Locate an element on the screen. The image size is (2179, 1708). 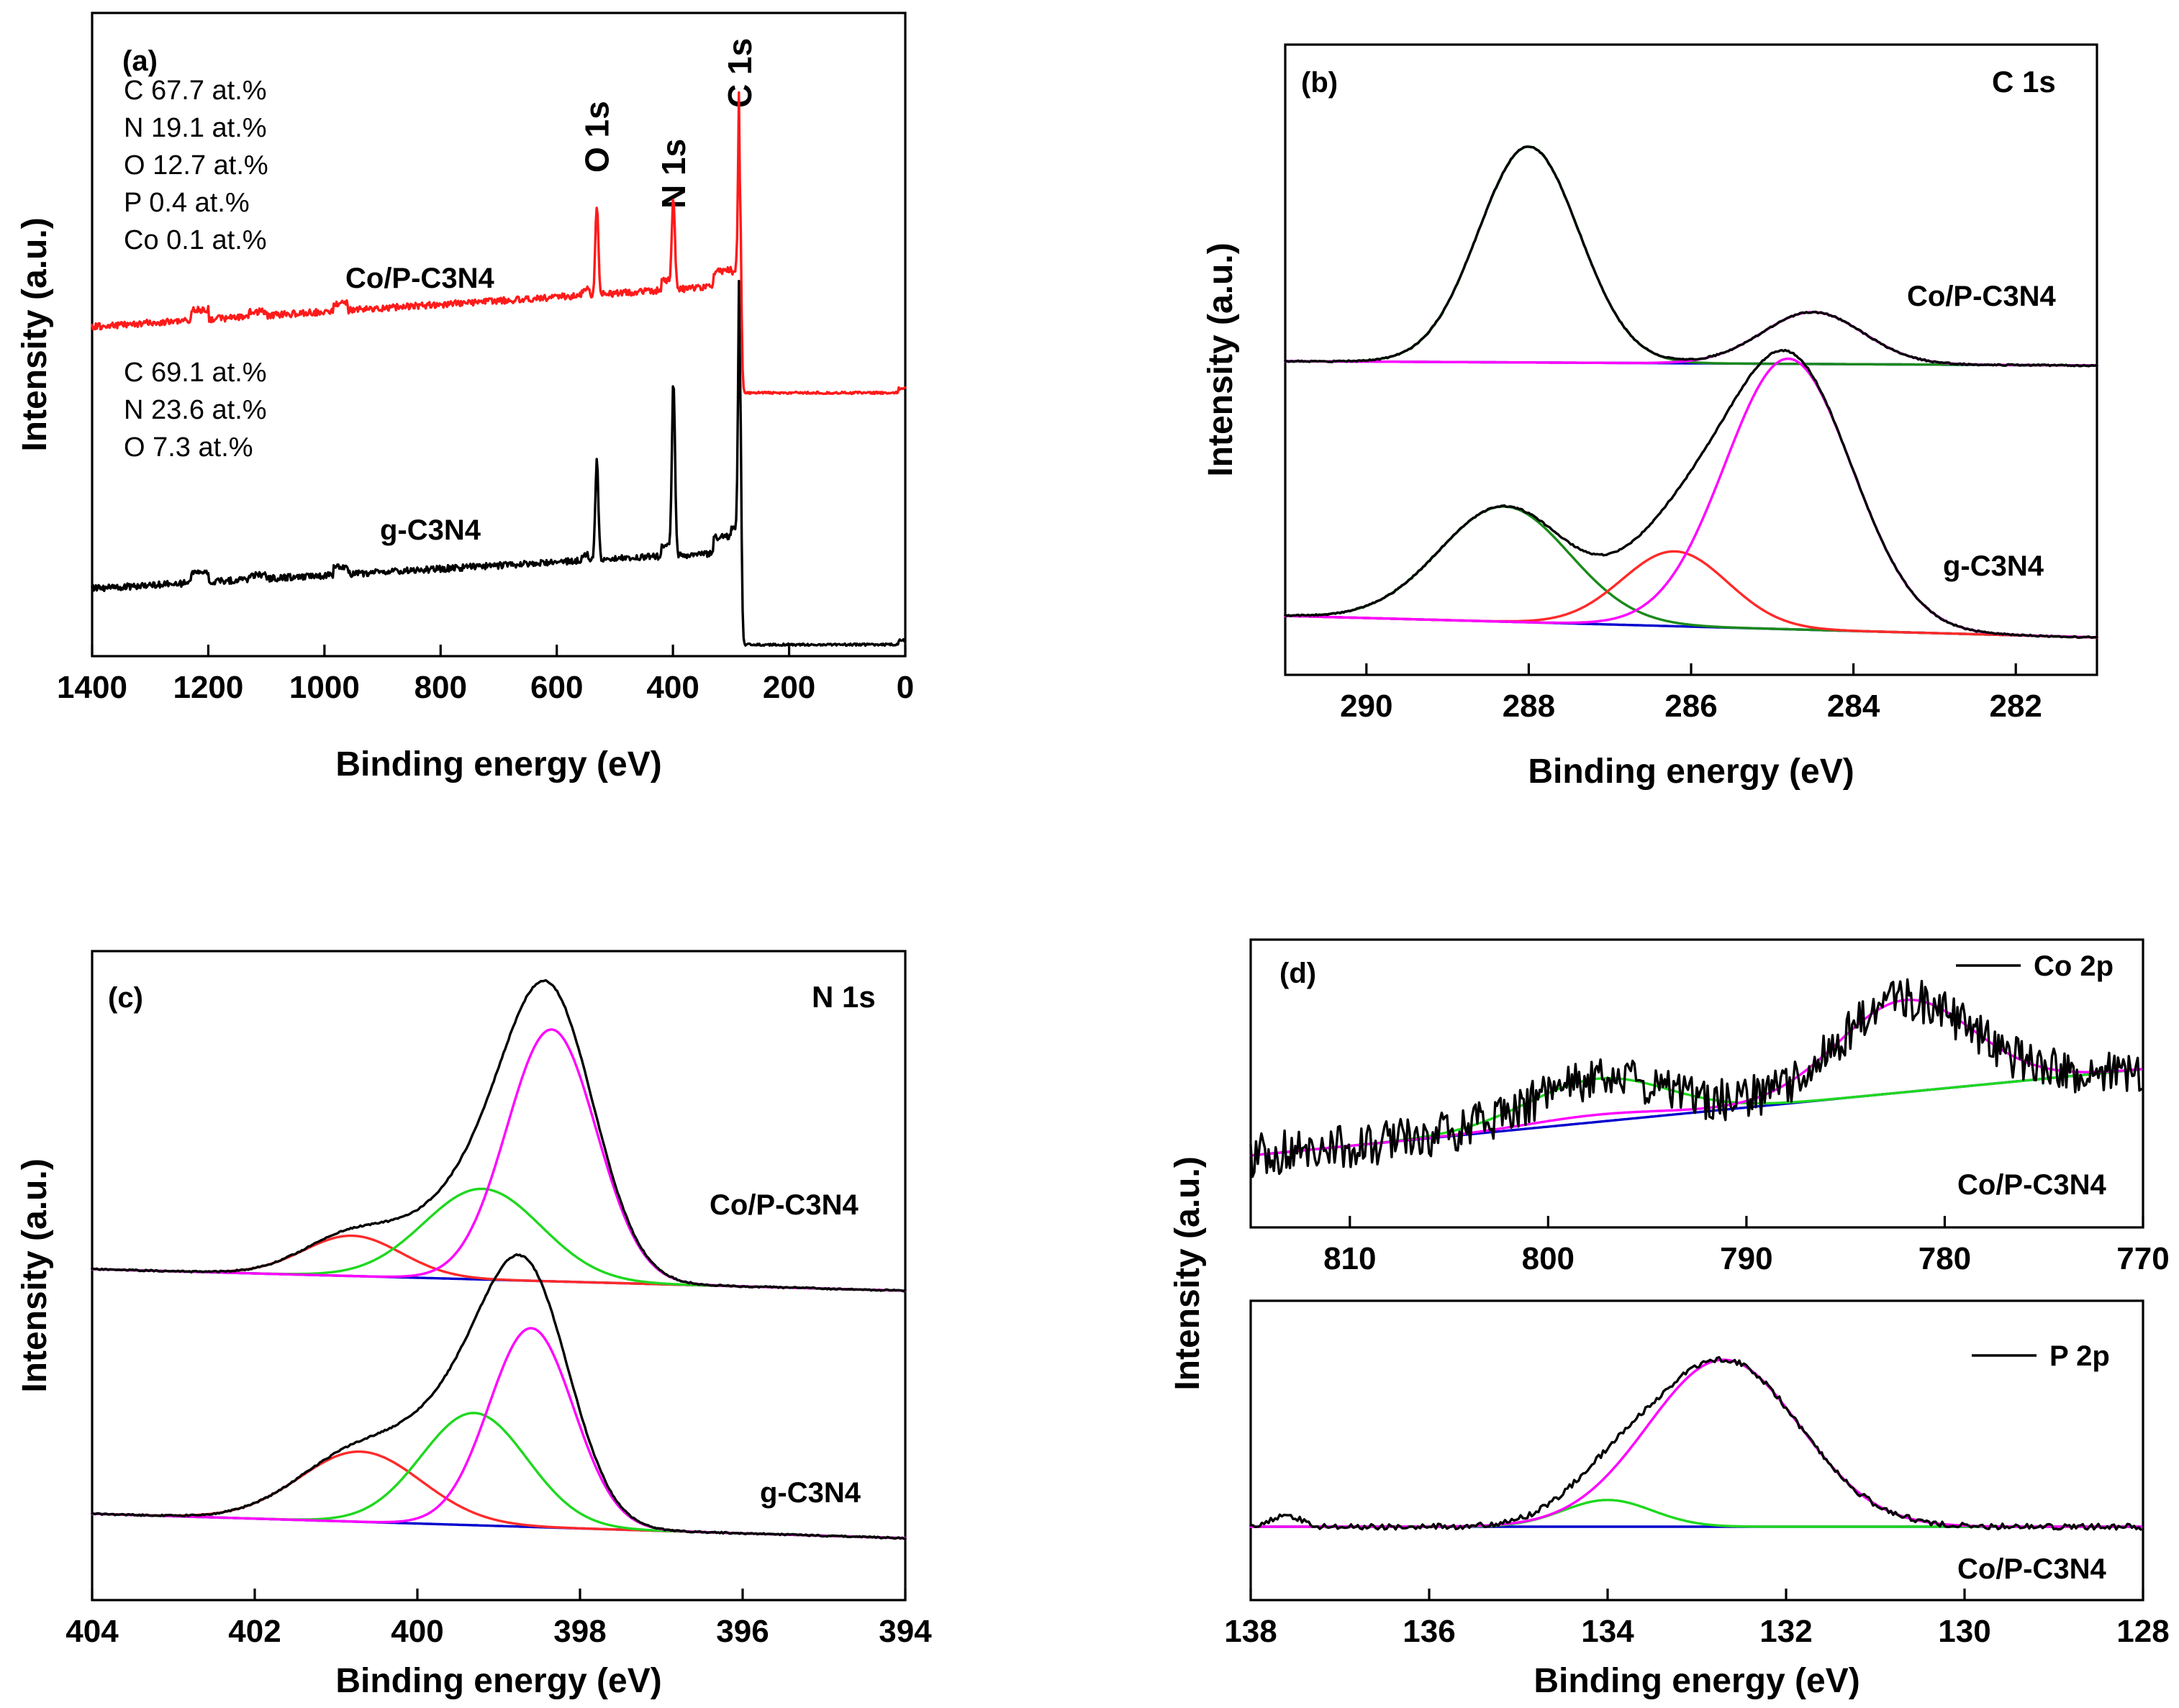
x-tick-label: 284 is located at coordinates (1854, 707).